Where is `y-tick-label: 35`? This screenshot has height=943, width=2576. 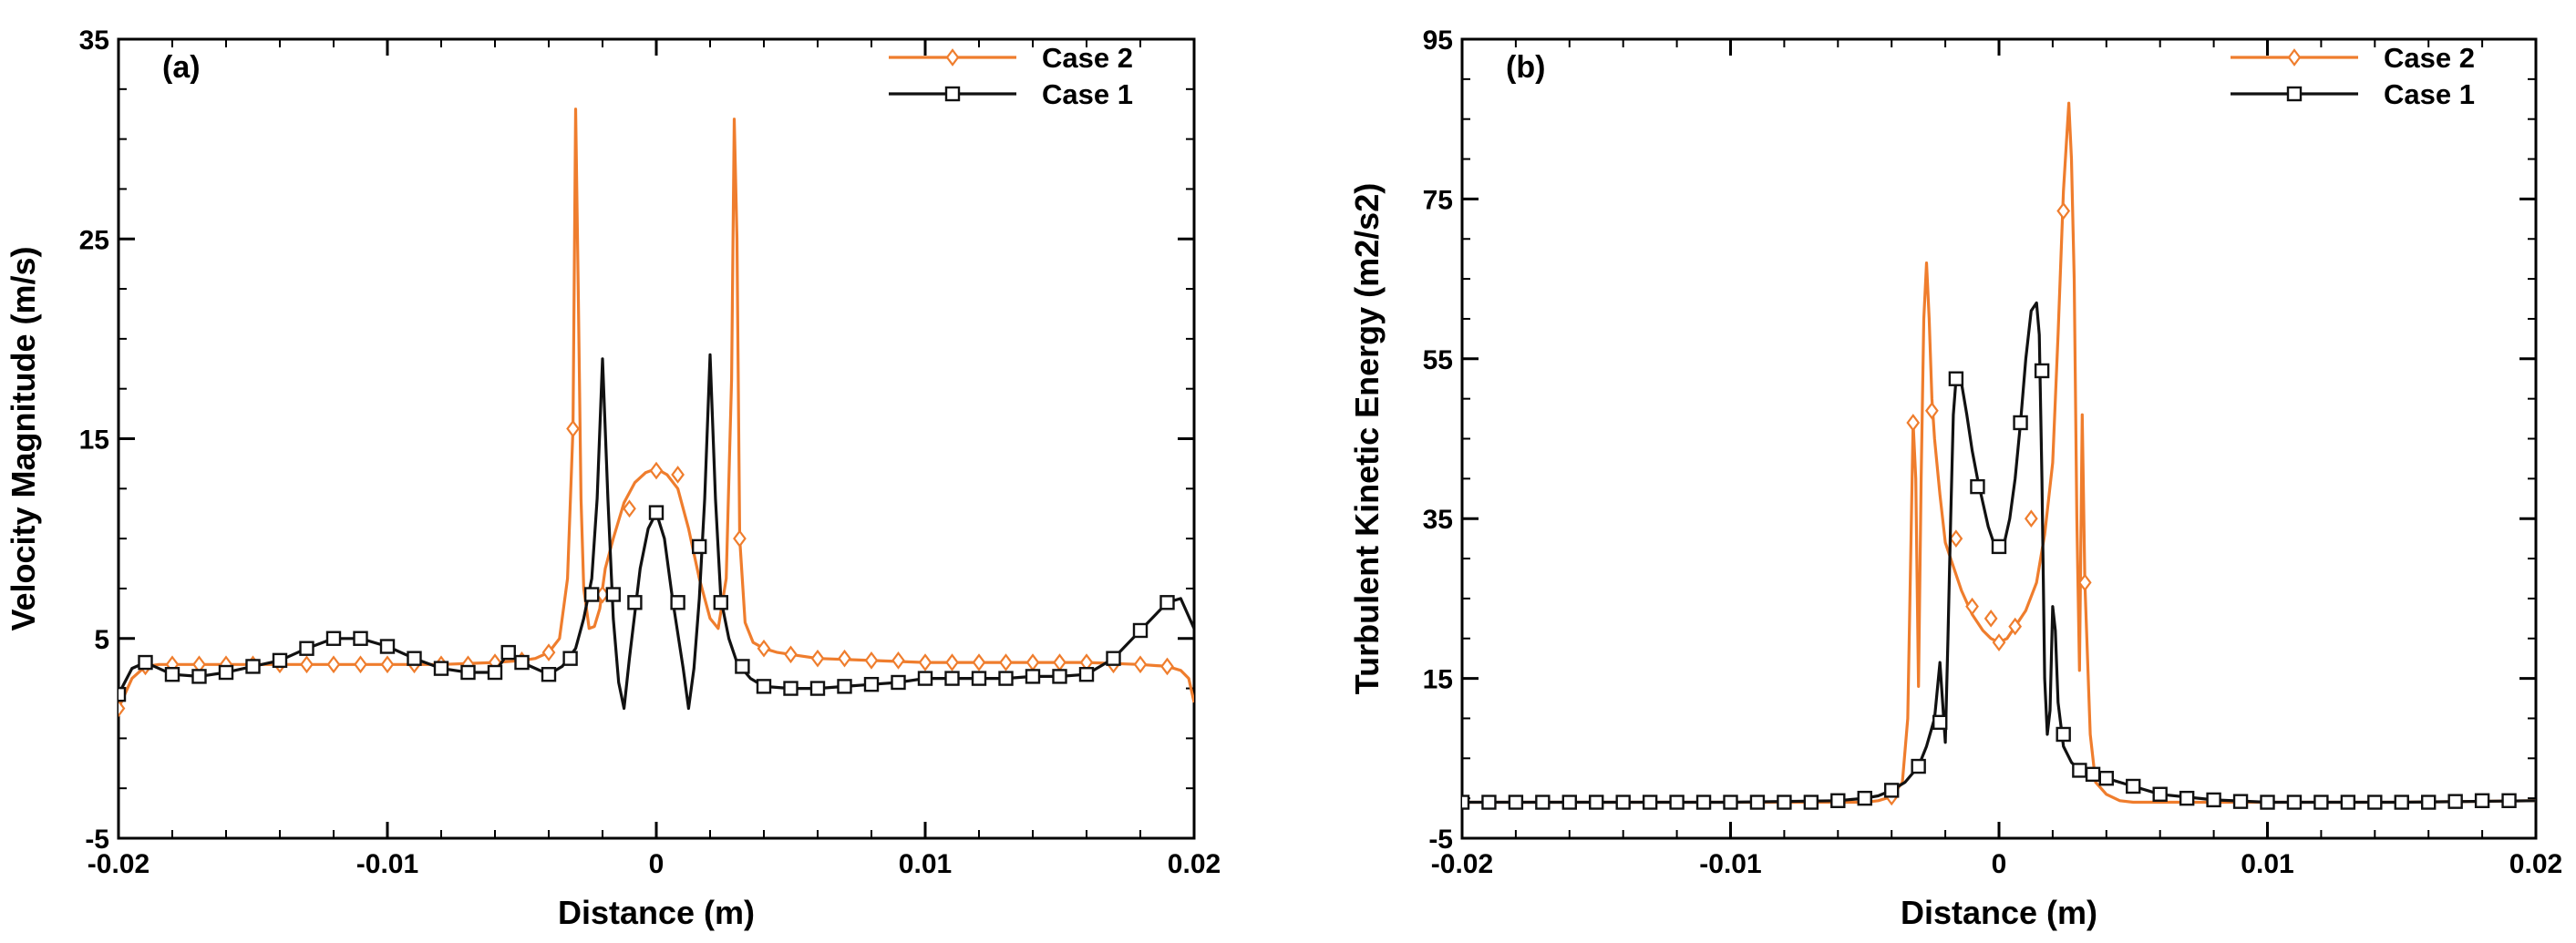
y-tick-label: 35 is located at coordinates (1438, 520).